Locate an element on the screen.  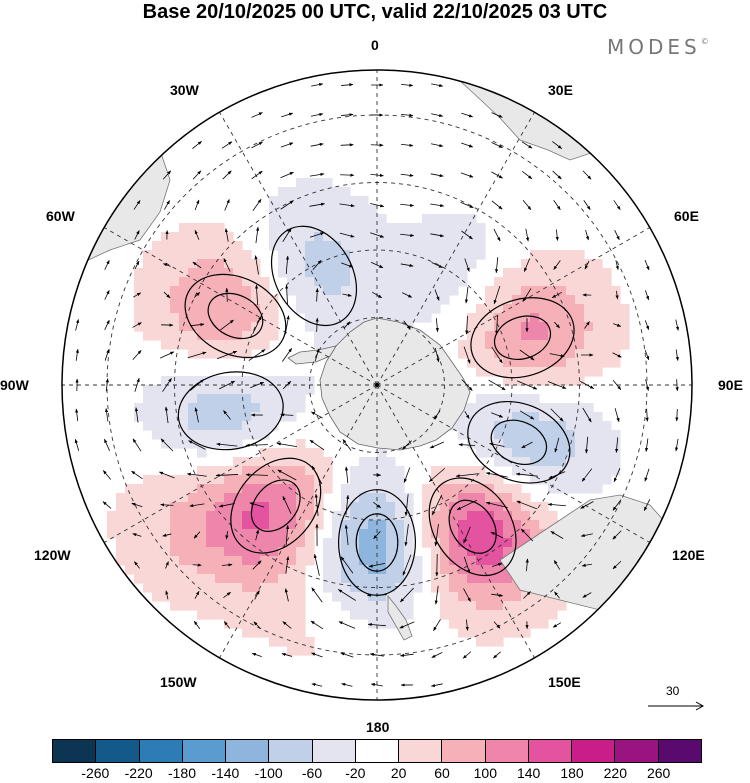
latitude-circle is located at coordinates (377, 385).